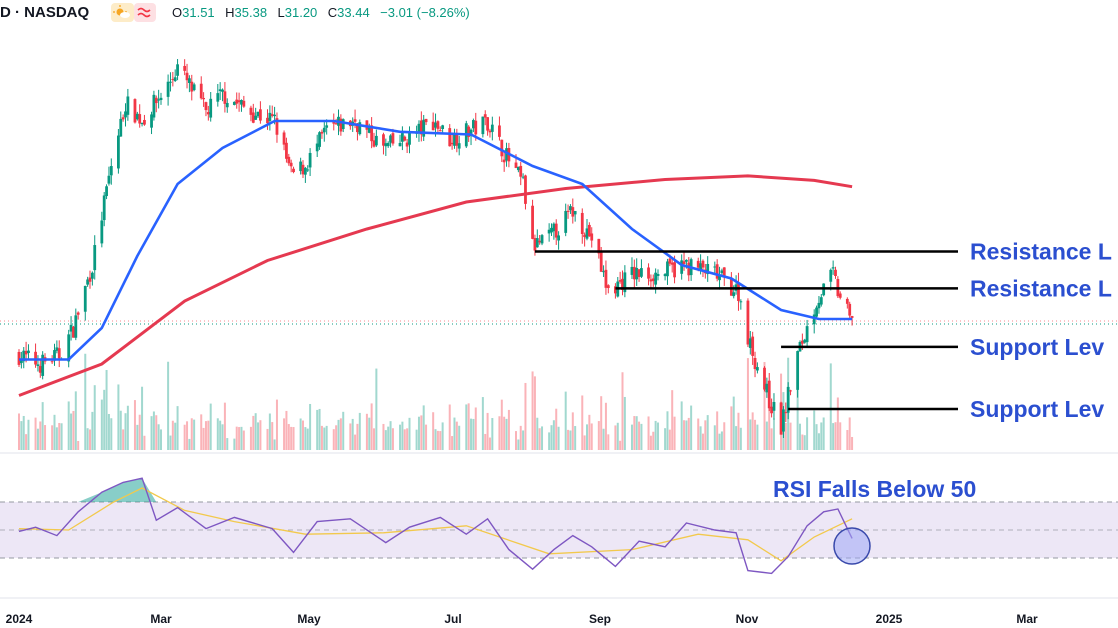  Describe the element at coordinates (309, 619) in the screenshot. I see `x-tick-label: May` at that location.